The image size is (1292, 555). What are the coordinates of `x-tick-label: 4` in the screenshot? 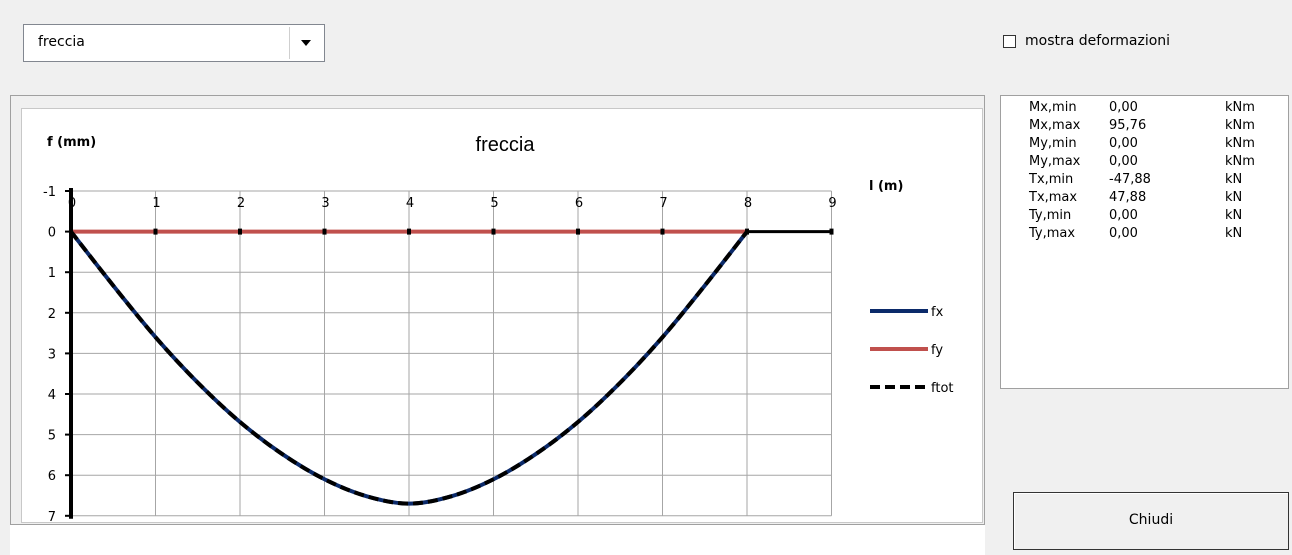 It's located at (410, 203).